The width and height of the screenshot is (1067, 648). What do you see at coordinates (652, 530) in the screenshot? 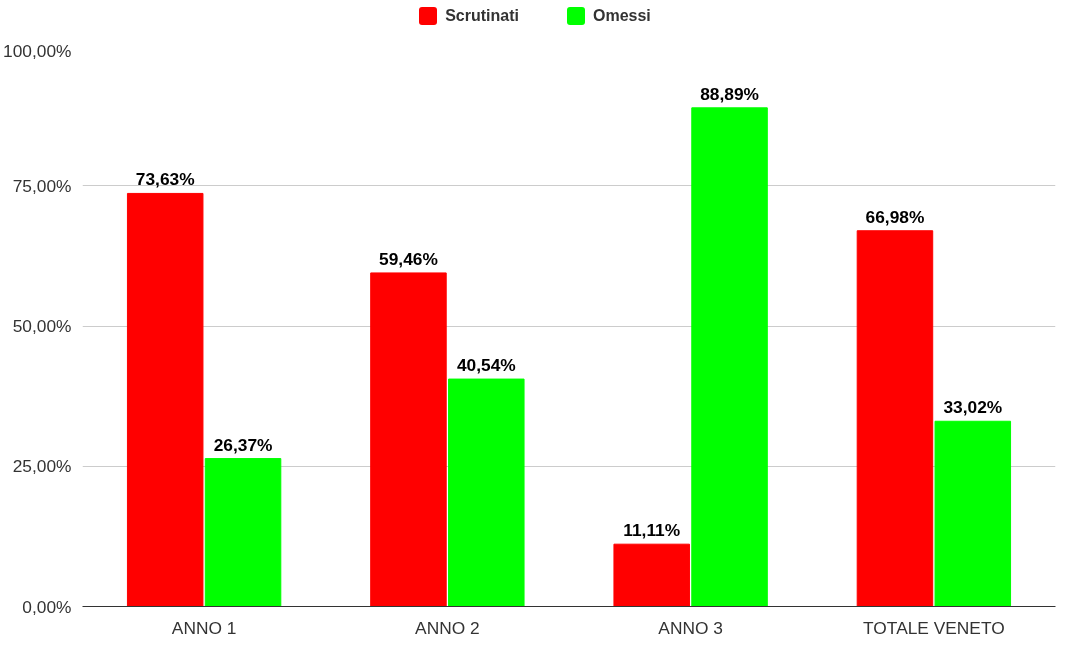
I see `data-label: 11,11%` at bounding box center [652, 530].